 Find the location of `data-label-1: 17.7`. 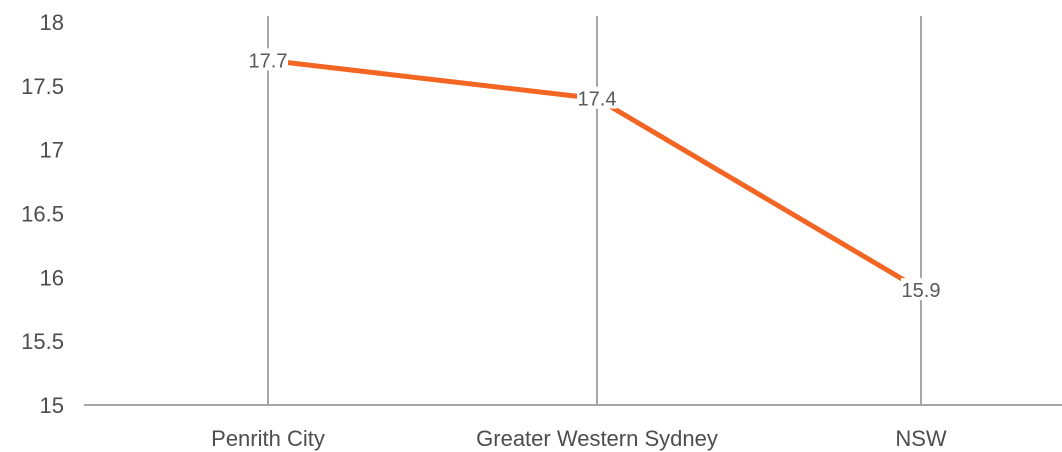

data-label-1: 17.7 is located at coordinates (268, 60).